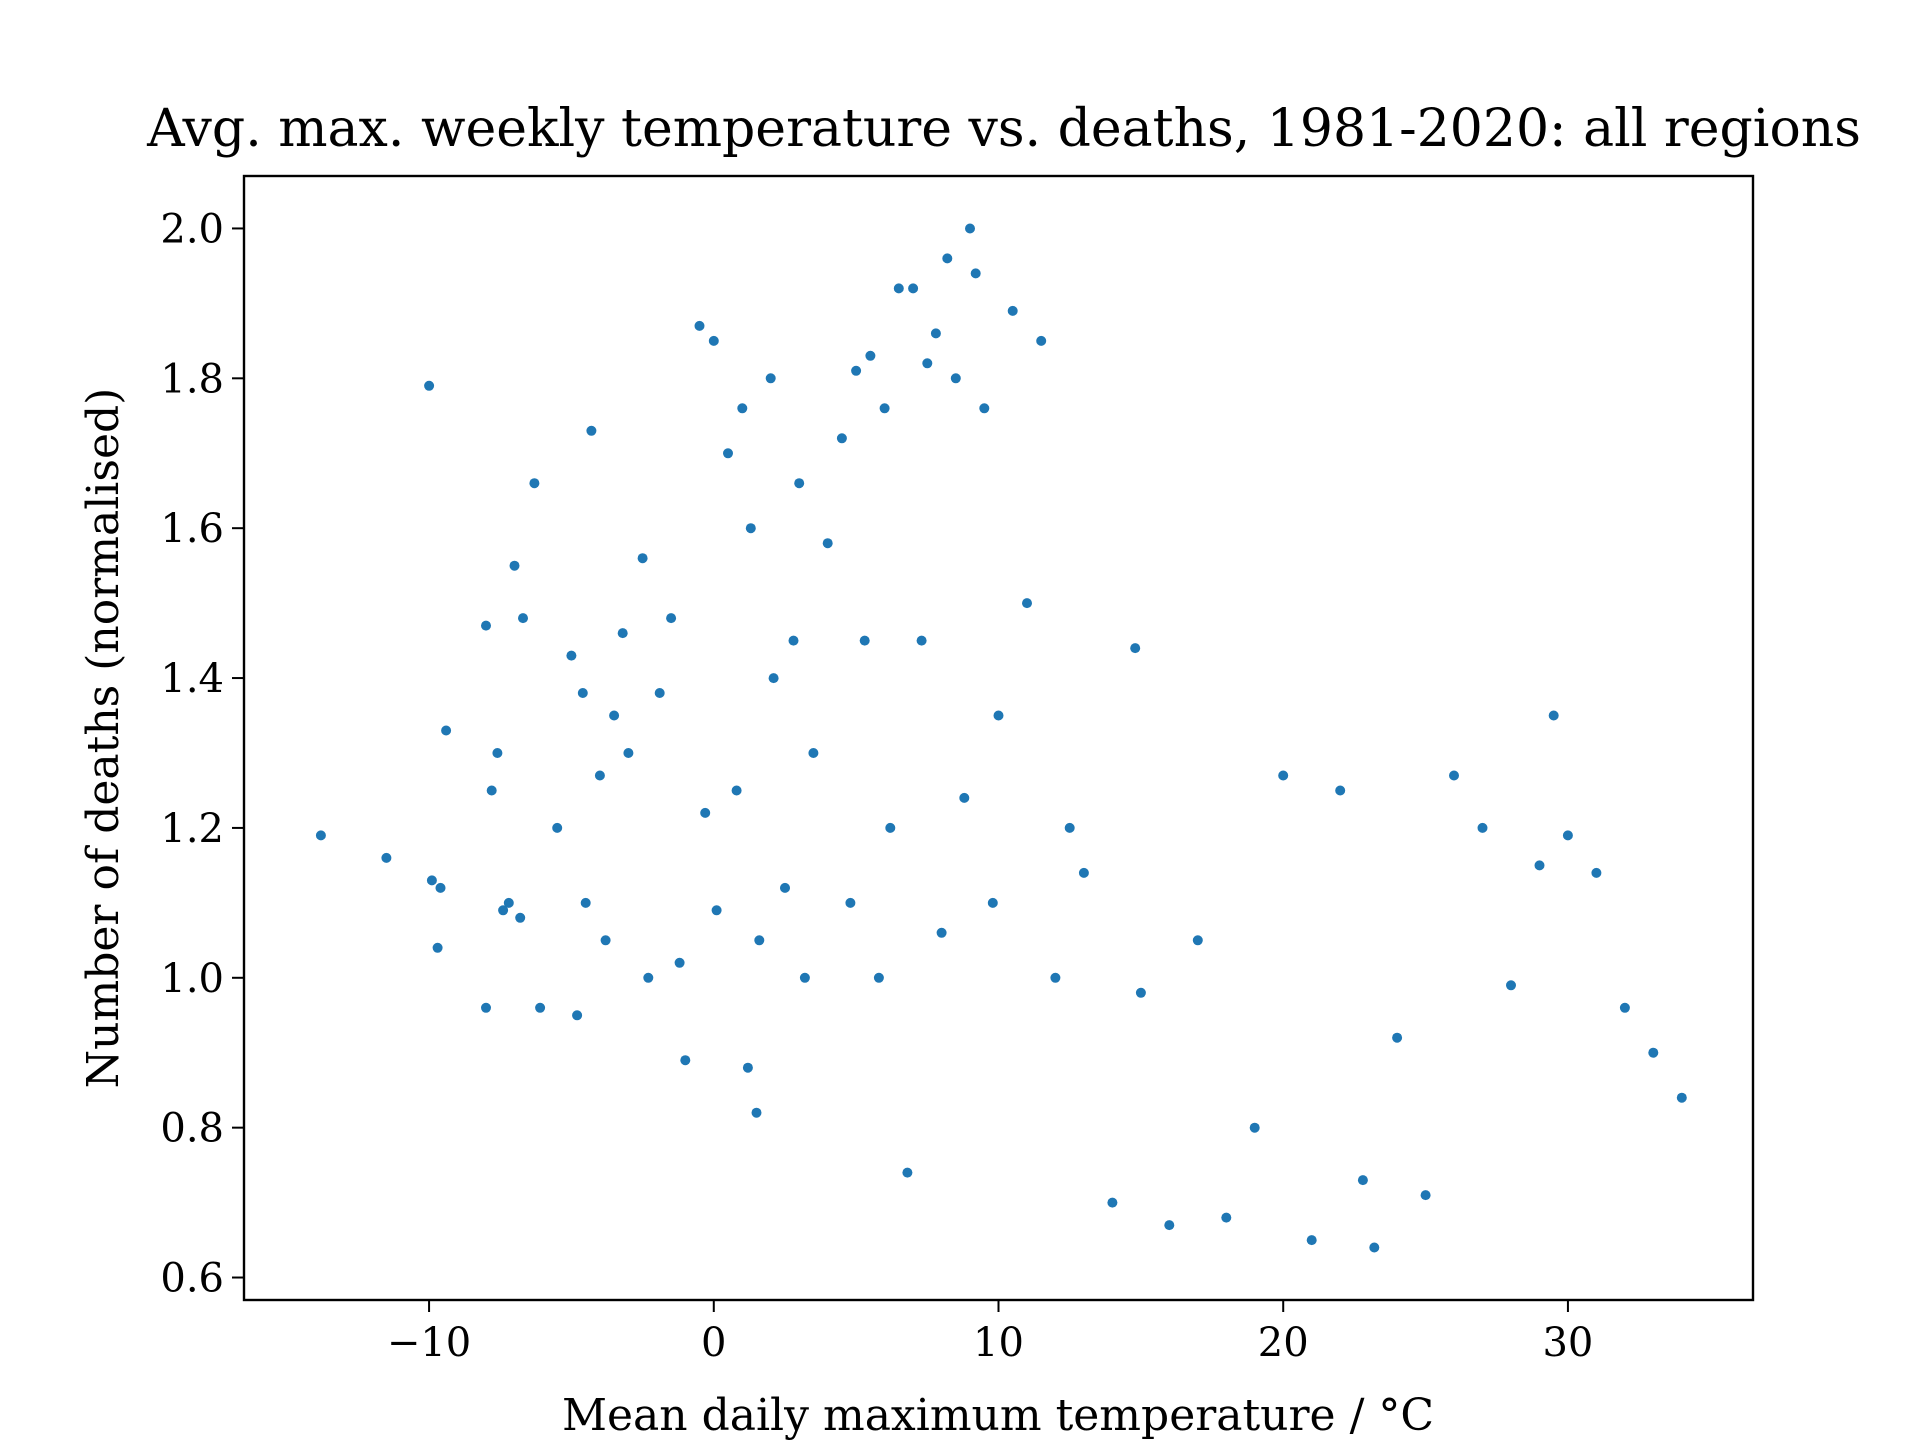  Describe the element at coordinates (192, 979) in the screenshot. I see `y-tick-label: 1.0` at that location.